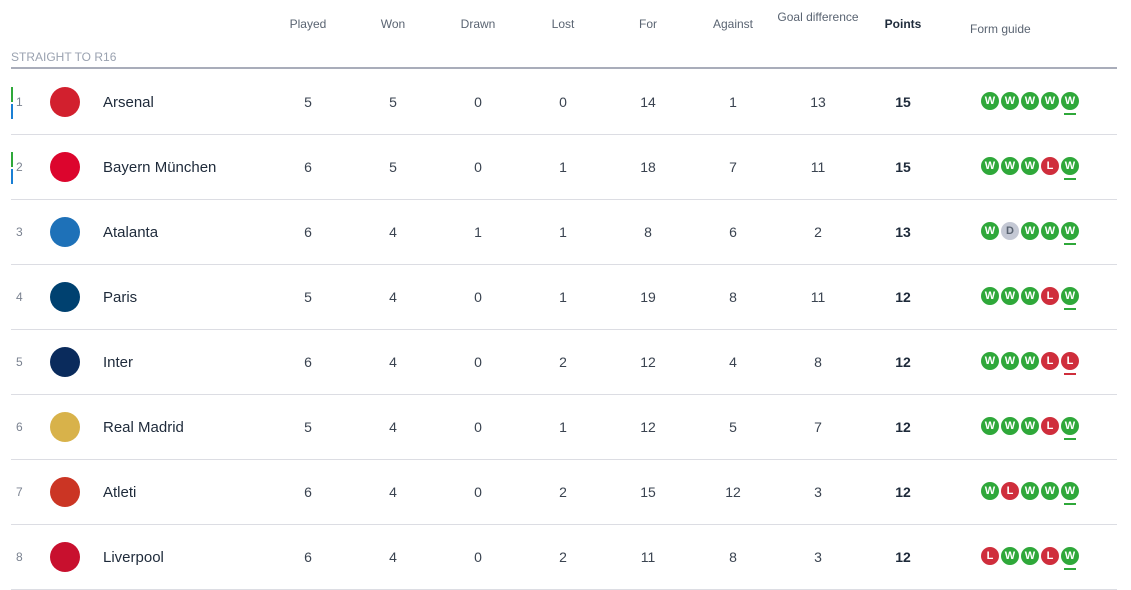 The width and height of the screenshot is (1131, 590). What do you see at coordinates (733, 557) in the screenshot?
I see `against-value: 8` at bounding box center [733, 557].